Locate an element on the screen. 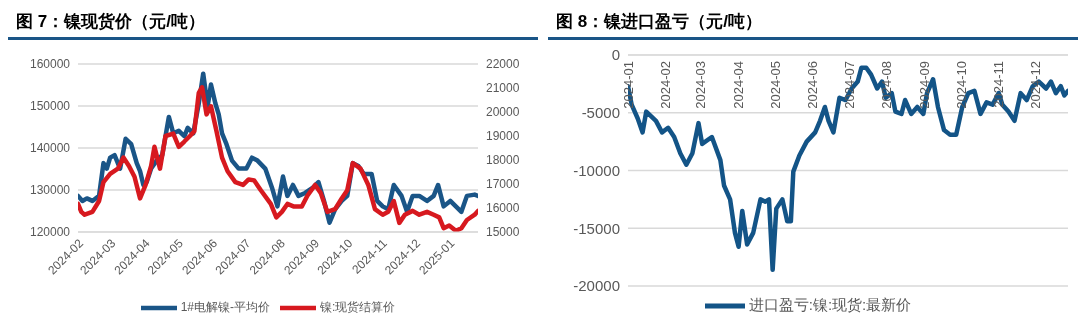  chart-title: 图 7：镍现货价（元/吨） is located at coordinates (273, 24).